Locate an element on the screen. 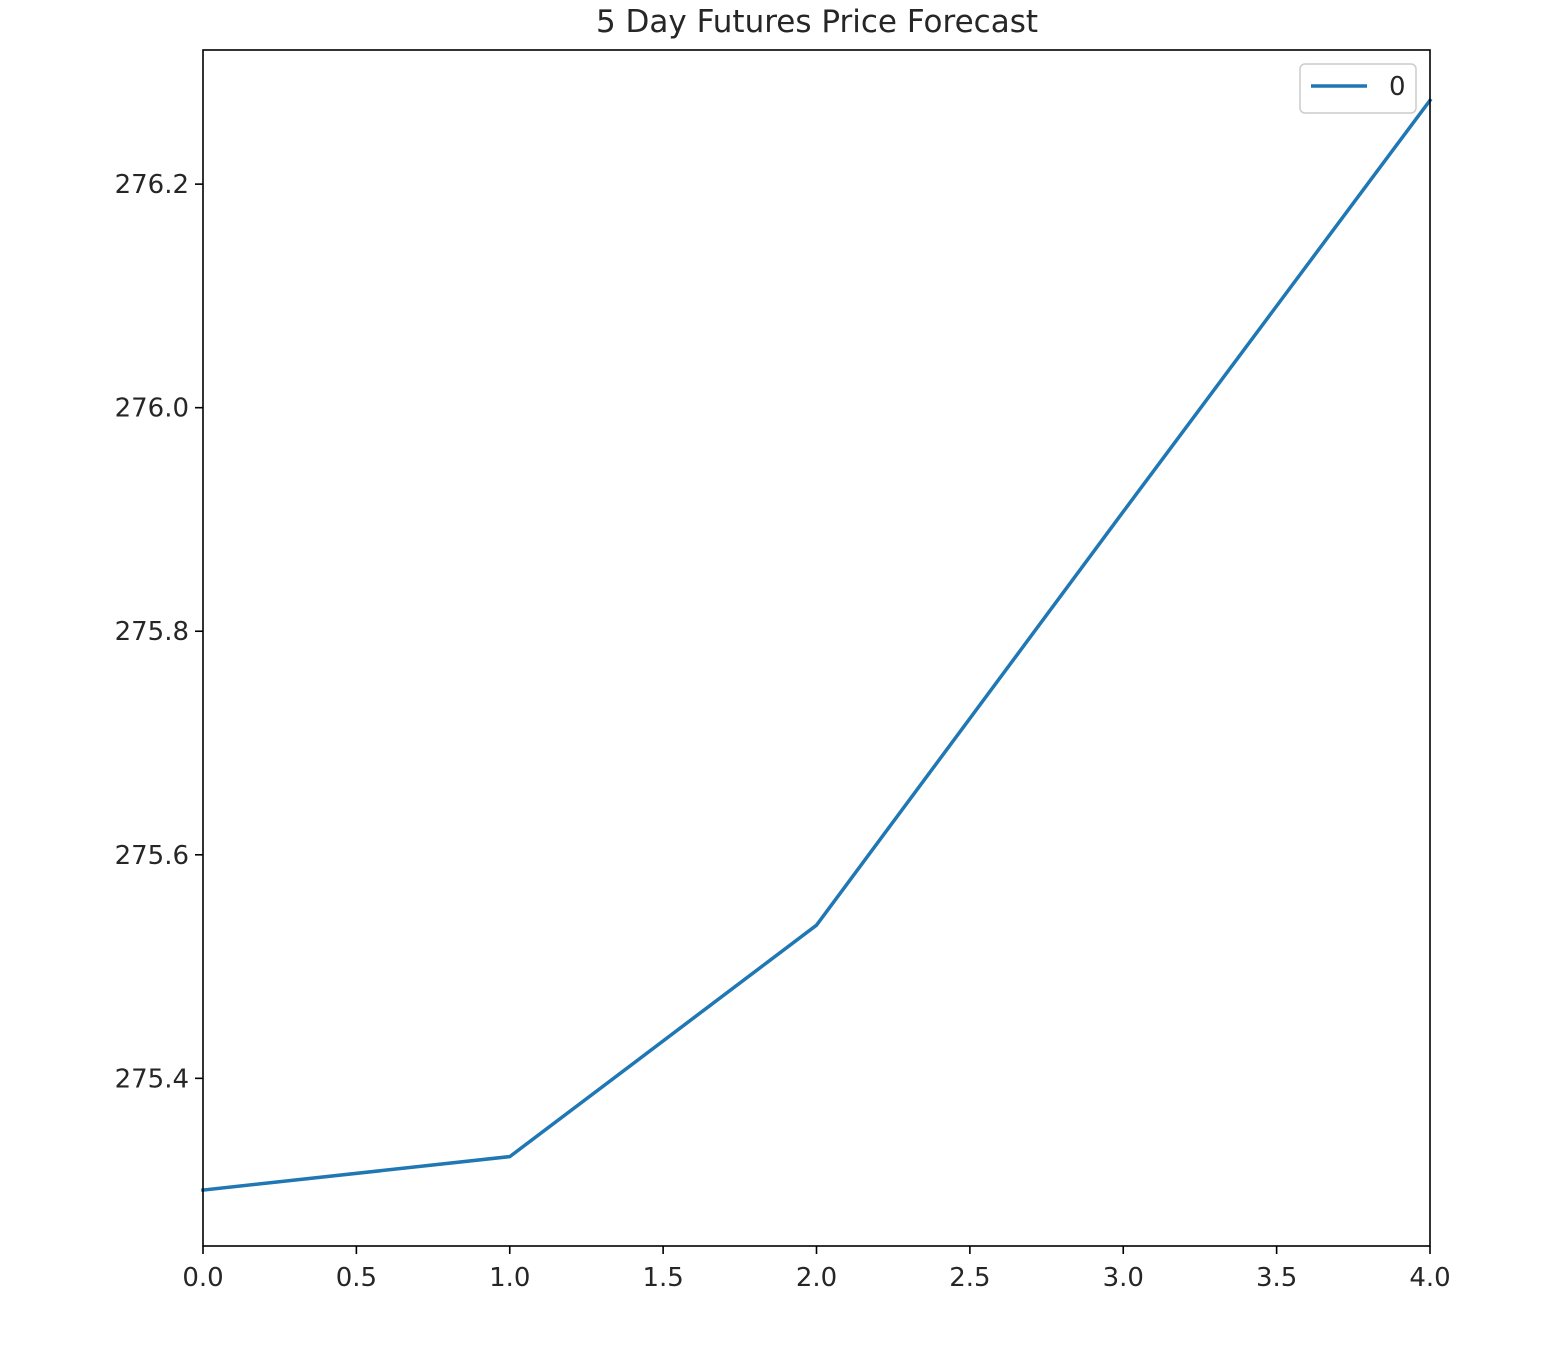 The image size is (1565, 1360). y-tick-label: 276.2 is located at coordinates (152, 185).